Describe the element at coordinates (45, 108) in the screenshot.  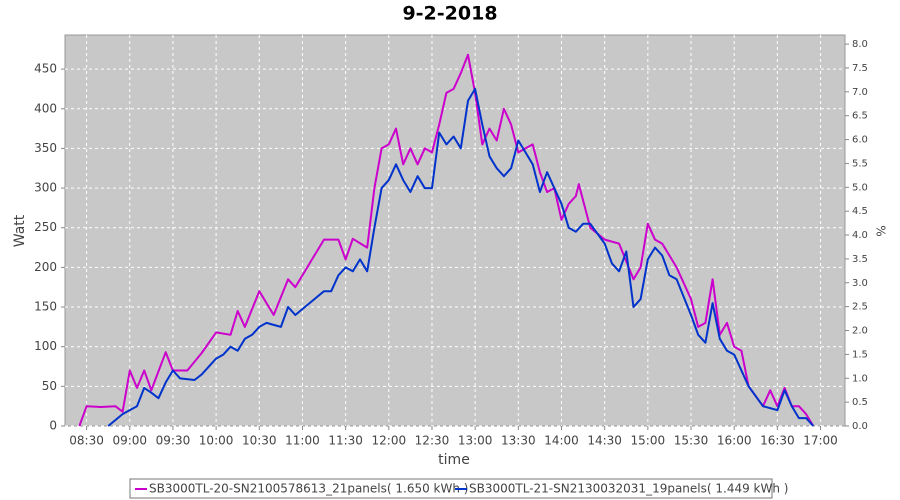
I see `y-tick-label: 400` at that location.